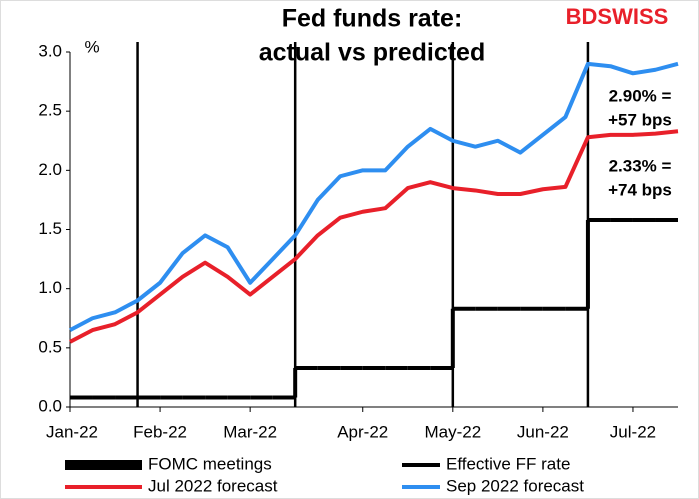  Describe the element at coordinates (50, 346) in the screenshot. I see `y-tick-label: 0.5` at that location.